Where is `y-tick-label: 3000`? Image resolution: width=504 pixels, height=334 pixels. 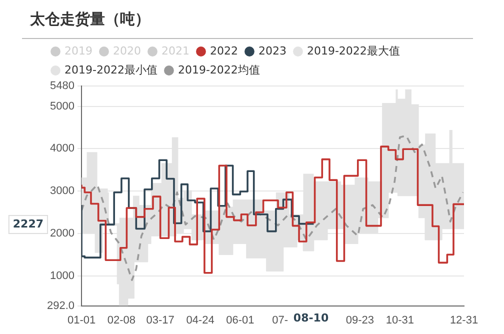 y-tick-label: 3000 is located at coordinates (62, 191).